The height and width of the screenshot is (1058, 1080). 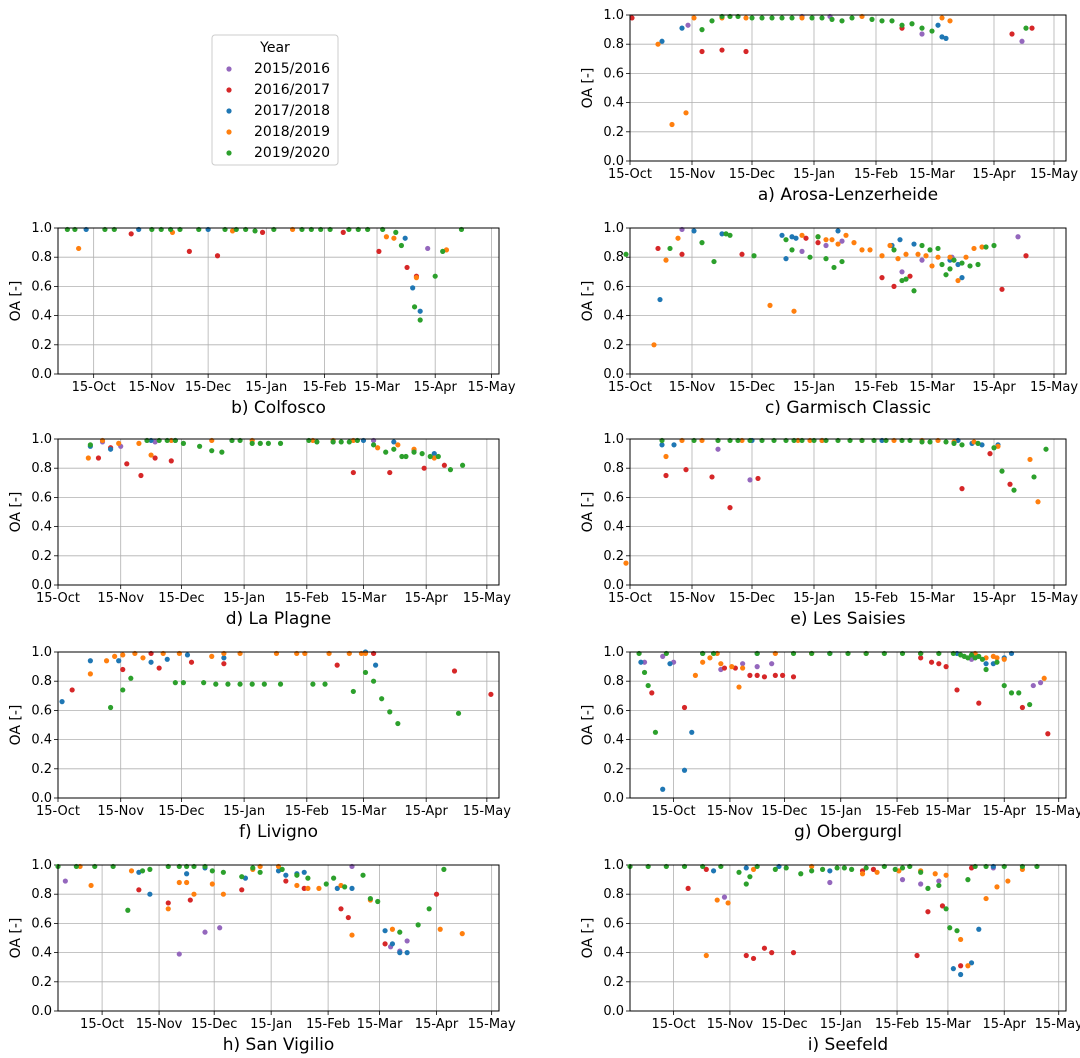 I want to click on x-tick-label: 15-Oct, so click(x=102, y=1024).